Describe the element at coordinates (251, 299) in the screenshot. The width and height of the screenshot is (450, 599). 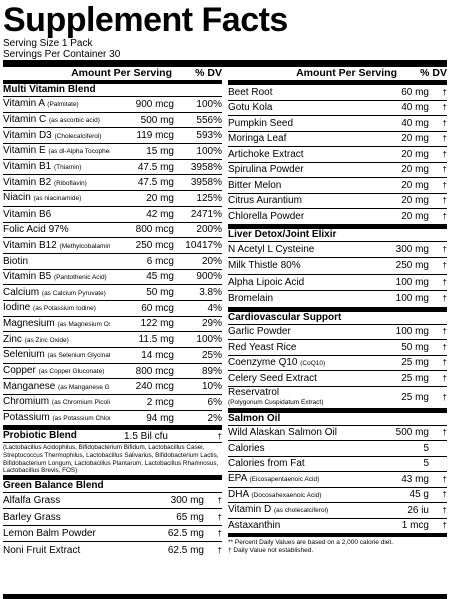
I see `ingredient-name: Bromelain` at that location.